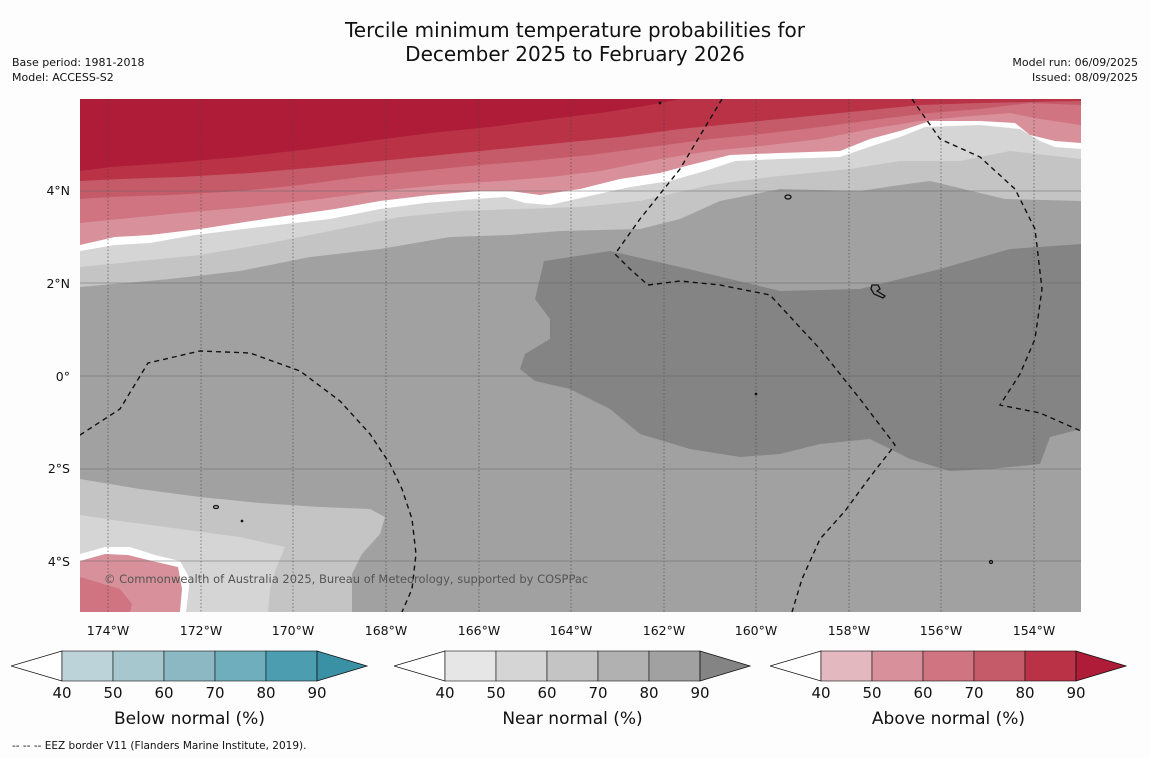  I want to click on colorbar-above-normal-swatches, so click(948, 666).